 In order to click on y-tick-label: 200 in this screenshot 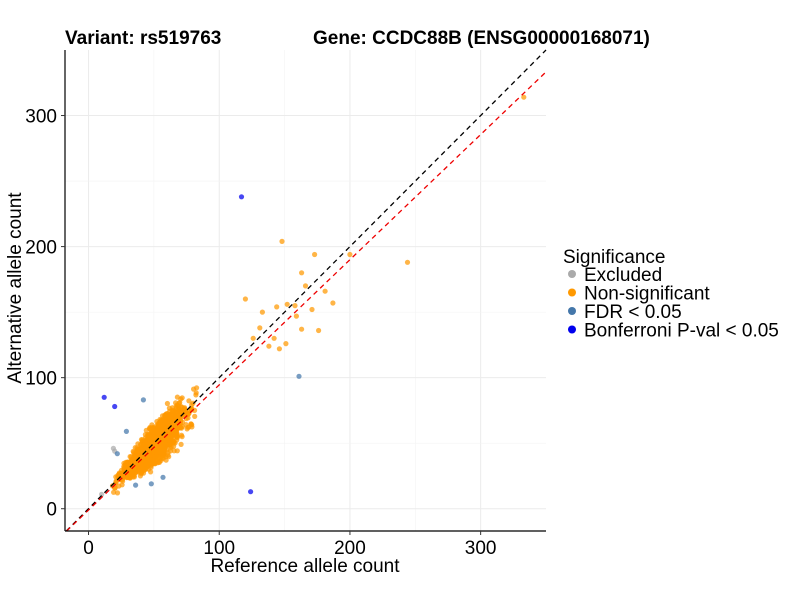, I will do `click(41, 248)`.